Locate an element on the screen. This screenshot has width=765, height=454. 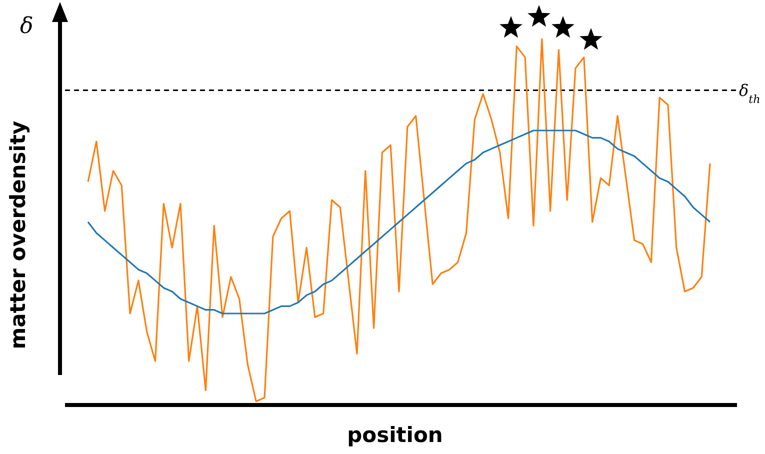
text: δ is located at coordinates (27, 26).